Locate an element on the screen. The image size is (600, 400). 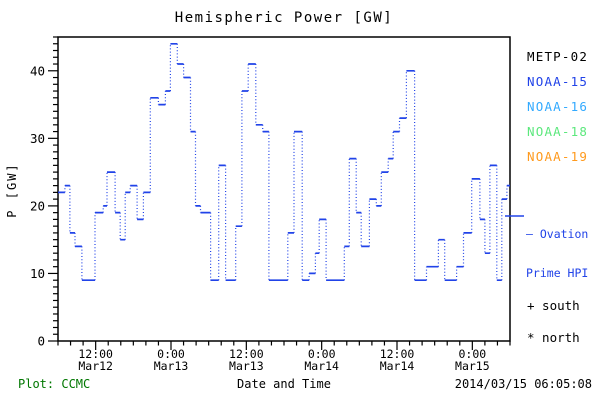
legend-noaa-15: NOAA-15 is located at coordinates (558, 81).